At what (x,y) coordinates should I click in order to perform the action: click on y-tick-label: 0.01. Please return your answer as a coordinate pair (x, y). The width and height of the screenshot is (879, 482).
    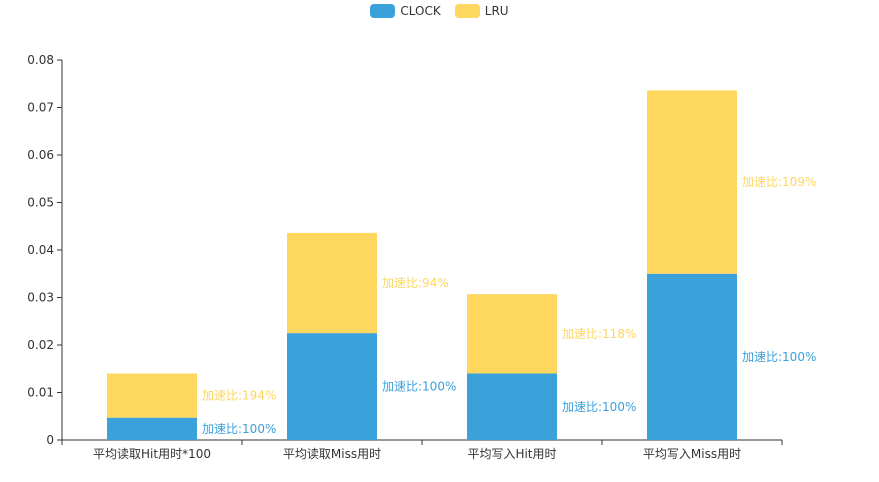
    Looking at the image, I should click on (40, 393).